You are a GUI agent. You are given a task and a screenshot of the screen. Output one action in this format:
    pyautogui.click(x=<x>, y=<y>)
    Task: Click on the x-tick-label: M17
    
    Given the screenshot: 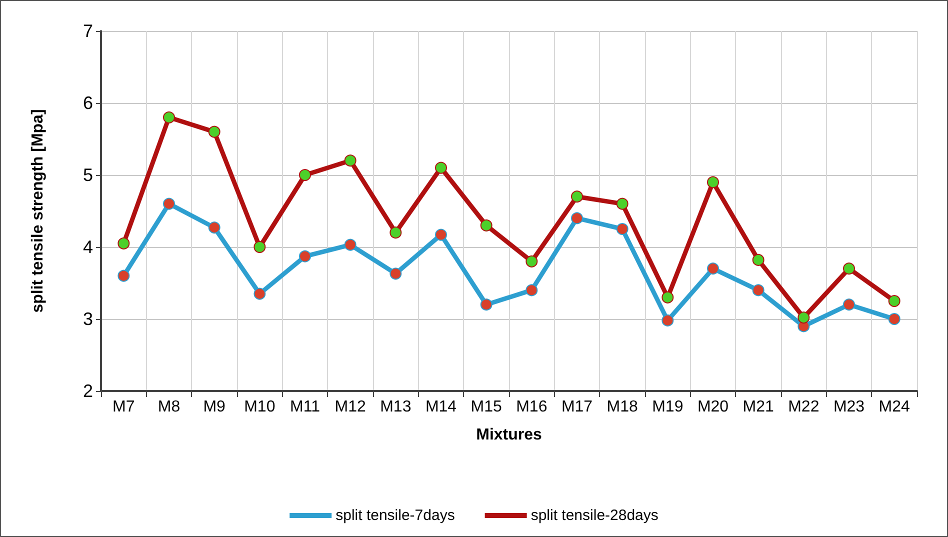 What is the action you would take?
    pyautogui.click(x=577, y=407)
    